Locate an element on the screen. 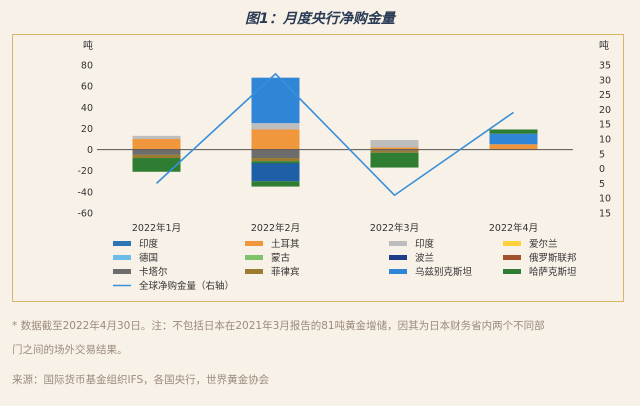  legend-label: 波兰 is located at coordinates (424, 258).